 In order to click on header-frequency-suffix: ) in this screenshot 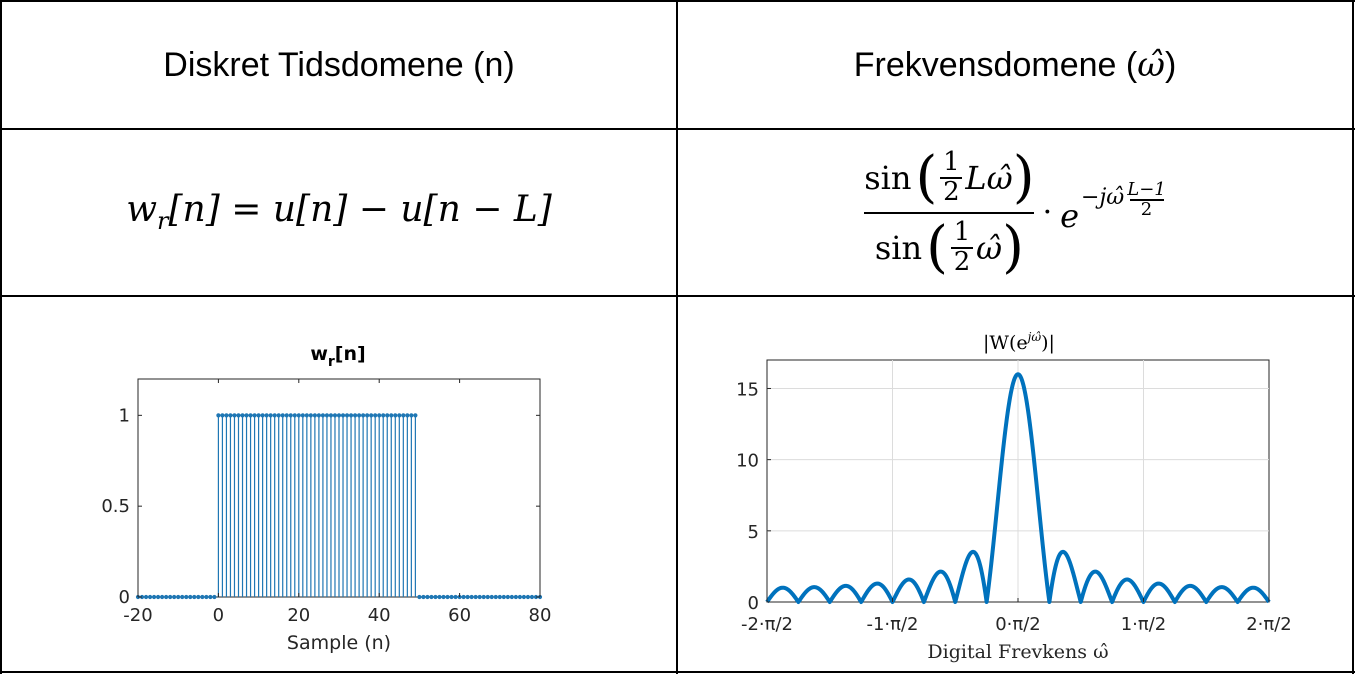, I will do `click(1170, 64)`.